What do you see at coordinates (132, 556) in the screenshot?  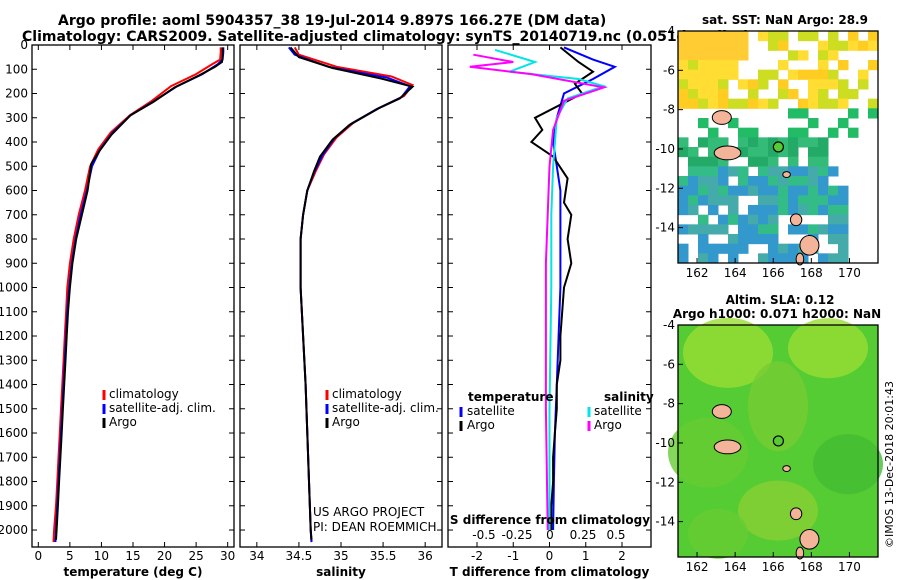 I see `temperature-x-tick-label: 15` at bounding box center [132, 556].